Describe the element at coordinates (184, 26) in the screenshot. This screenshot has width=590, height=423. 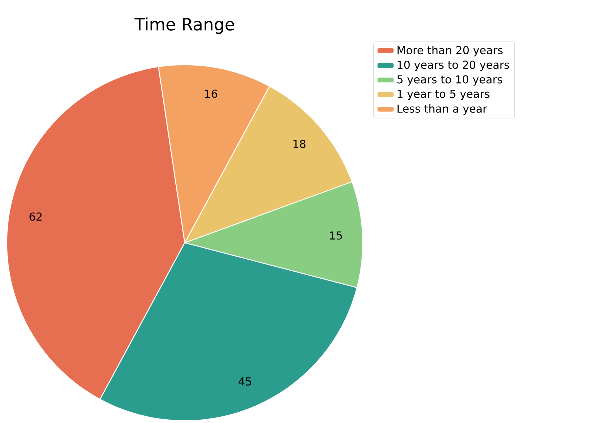
I see `chart-title: Time Range` at that location.